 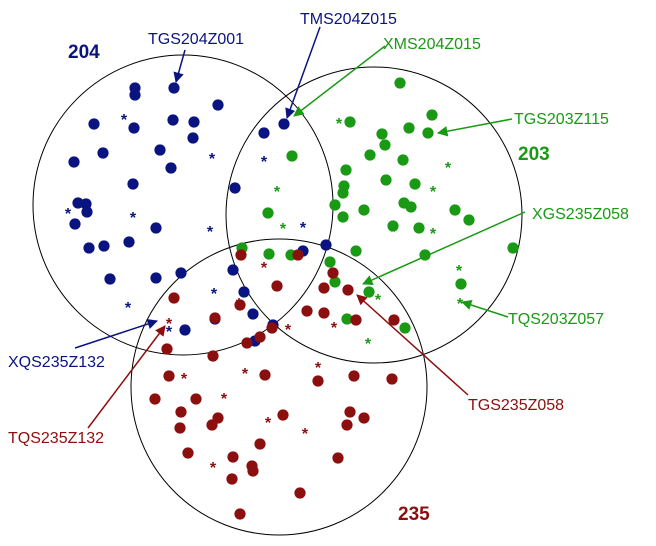 What do you see at coordinates (56, 362) in the screenshot?
I see `callout-xqs235z132: XQS235Z132` at bounding box center [56, 362].